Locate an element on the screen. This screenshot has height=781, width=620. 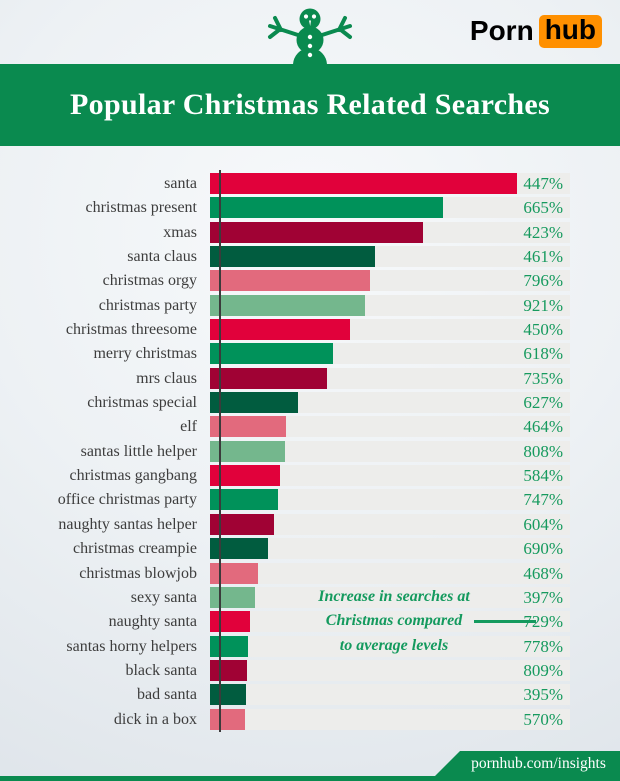
bar-track: 604% is located at coordinates (390, 524).